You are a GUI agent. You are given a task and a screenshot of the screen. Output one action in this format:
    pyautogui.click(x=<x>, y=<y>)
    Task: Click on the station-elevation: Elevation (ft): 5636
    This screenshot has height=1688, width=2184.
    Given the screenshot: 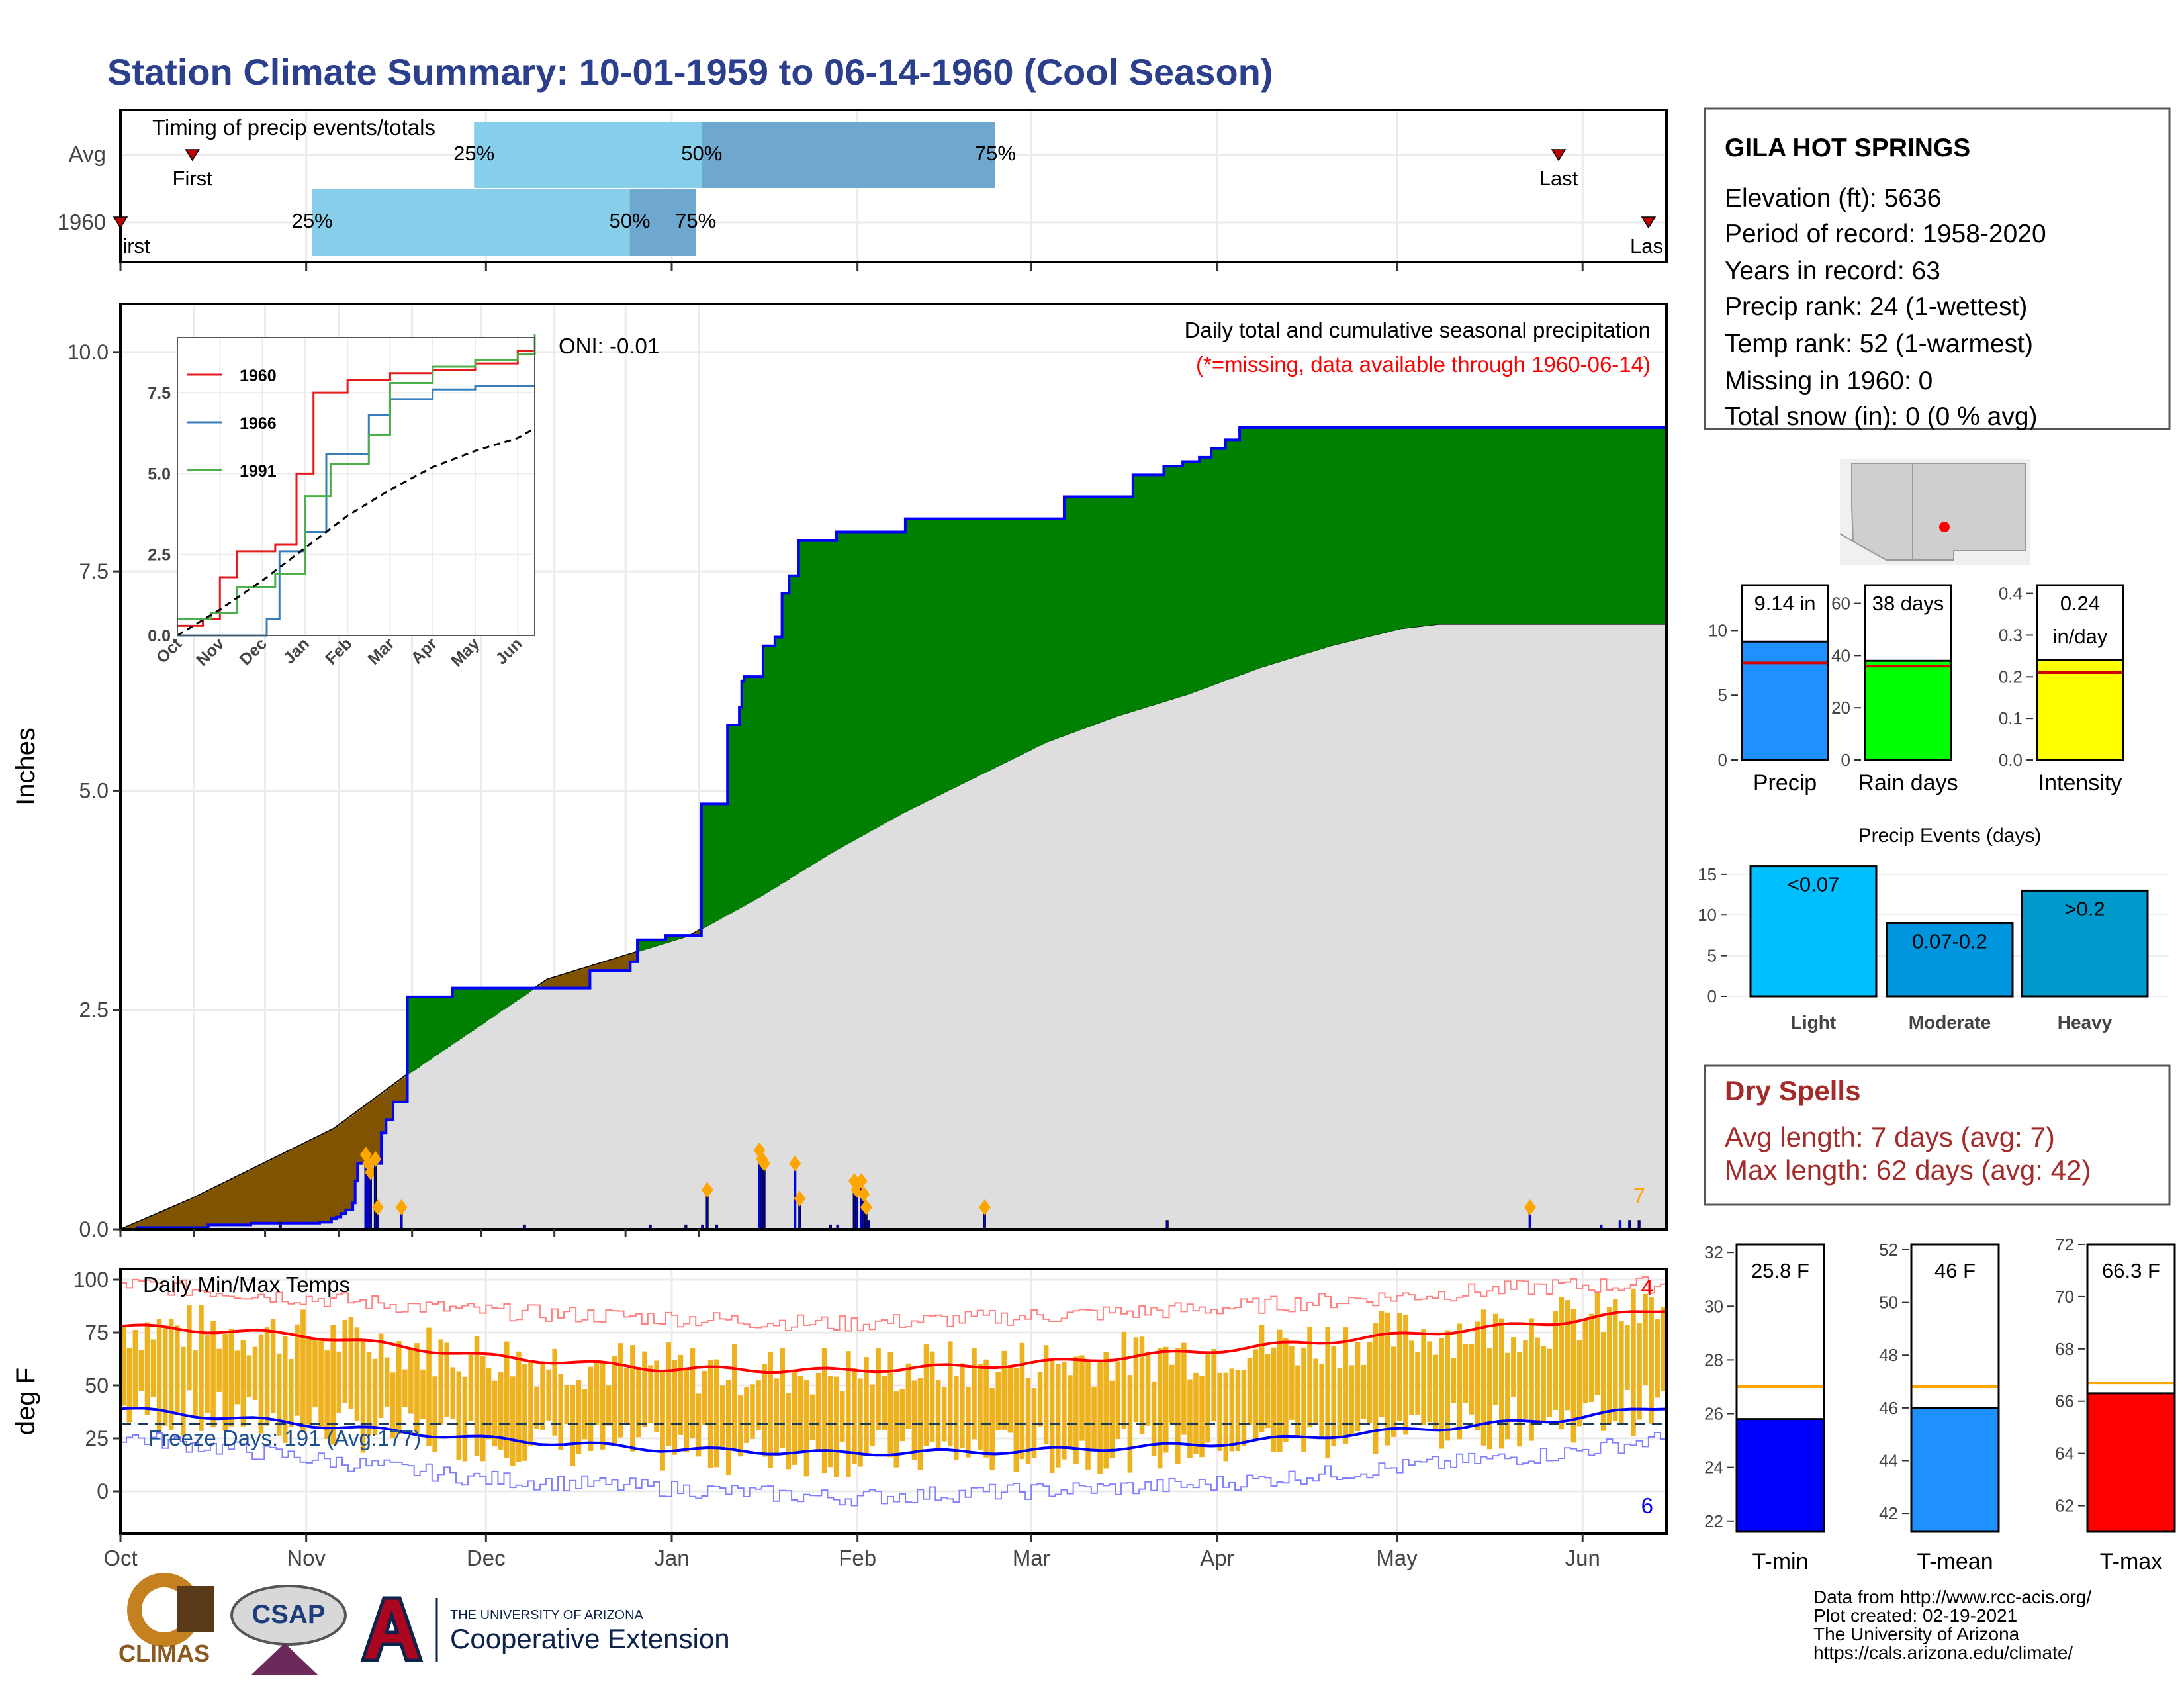 What is the action you would take?
    pyautogui.click(x=1833, y=198)
    